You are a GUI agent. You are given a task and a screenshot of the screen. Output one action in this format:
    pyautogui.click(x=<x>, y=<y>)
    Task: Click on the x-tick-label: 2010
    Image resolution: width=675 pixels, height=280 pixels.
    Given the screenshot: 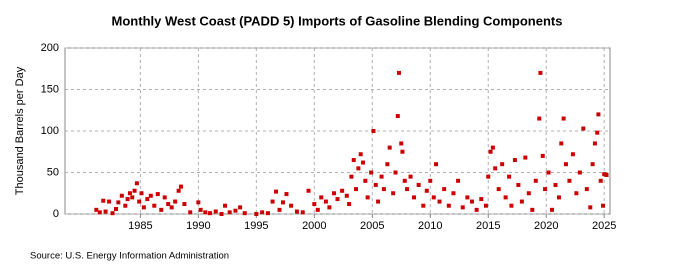 What is the action you would take?
    pyautogui.click(x=430, y=226)
    